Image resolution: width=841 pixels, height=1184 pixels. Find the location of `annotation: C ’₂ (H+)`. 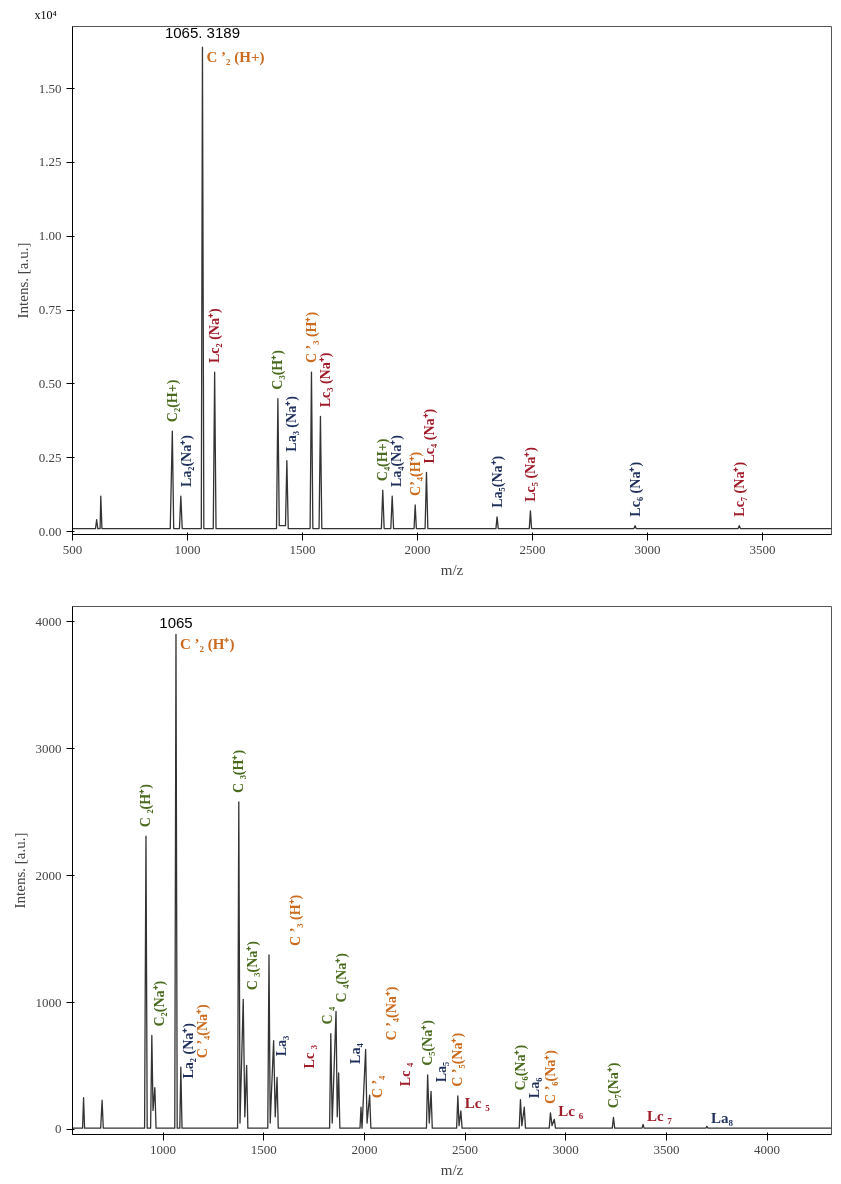

annotation: C ’₂ (H+) is located at coordinates (235, 58).